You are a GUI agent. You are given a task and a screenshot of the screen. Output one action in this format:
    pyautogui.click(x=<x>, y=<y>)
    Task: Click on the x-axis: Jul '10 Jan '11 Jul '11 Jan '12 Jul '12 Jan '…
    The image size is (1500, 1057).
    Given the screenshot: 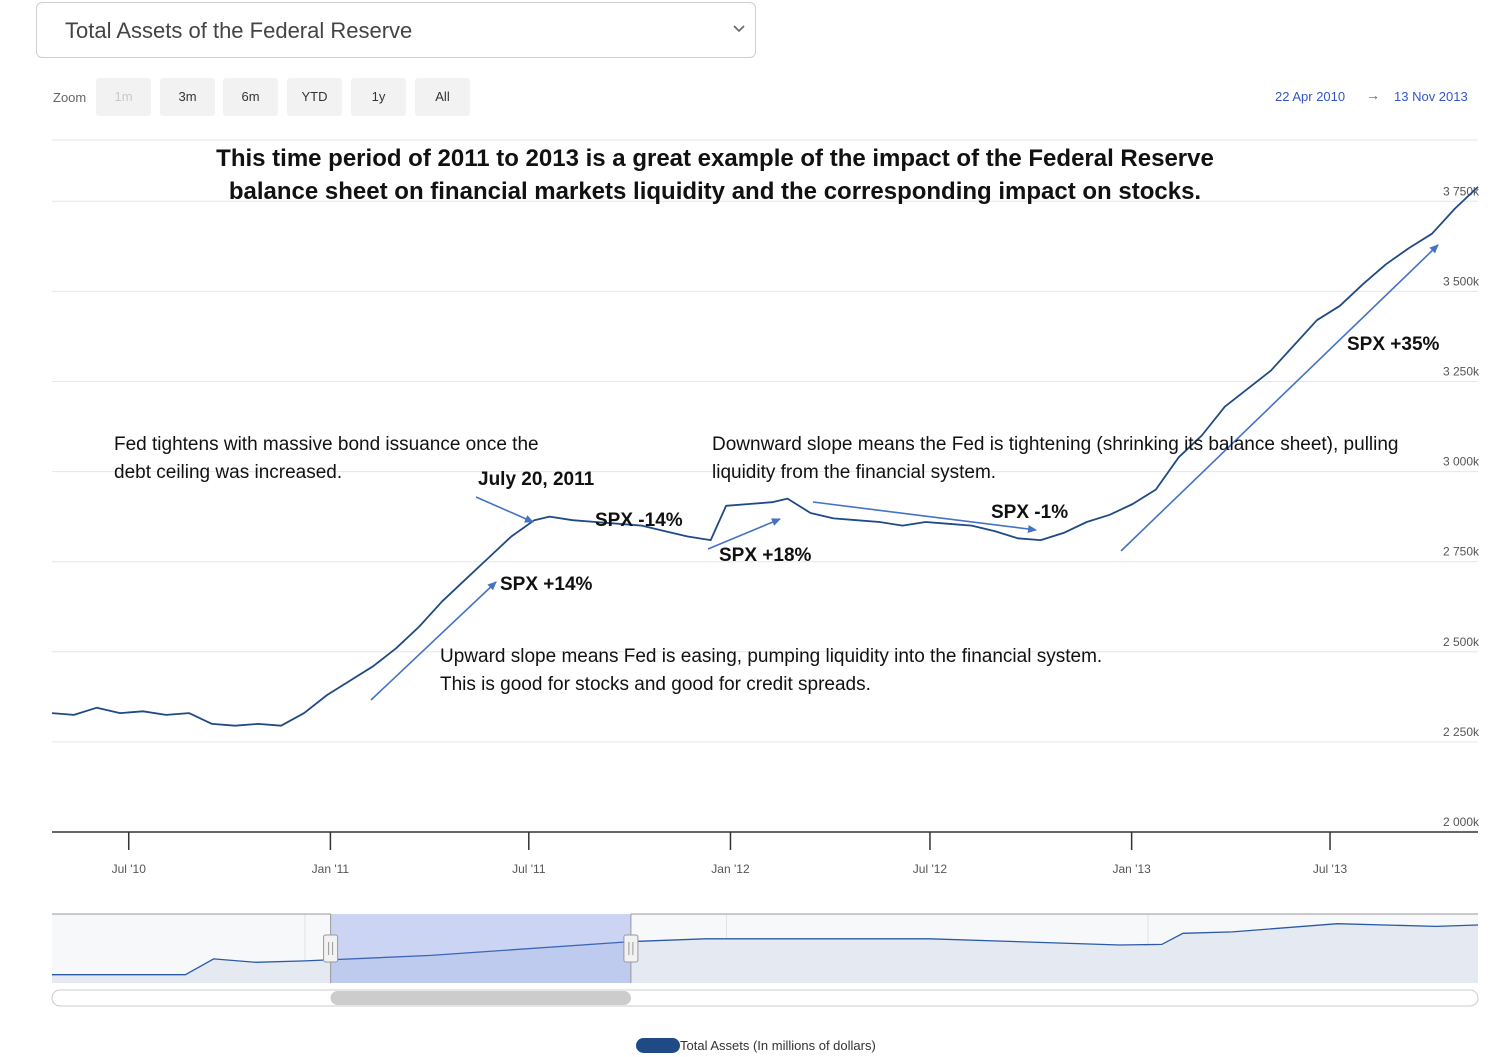 What is the action you would take?
    pyautogui.click(x=765, y=853)
    